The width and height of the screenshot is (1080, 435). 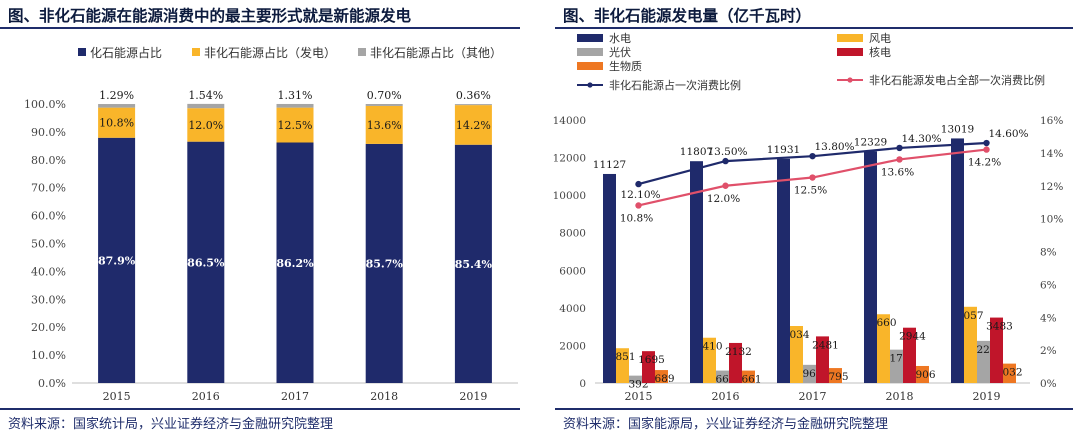 I want to click on y-tick-label: 70.0%, so click(x=48, y=188).